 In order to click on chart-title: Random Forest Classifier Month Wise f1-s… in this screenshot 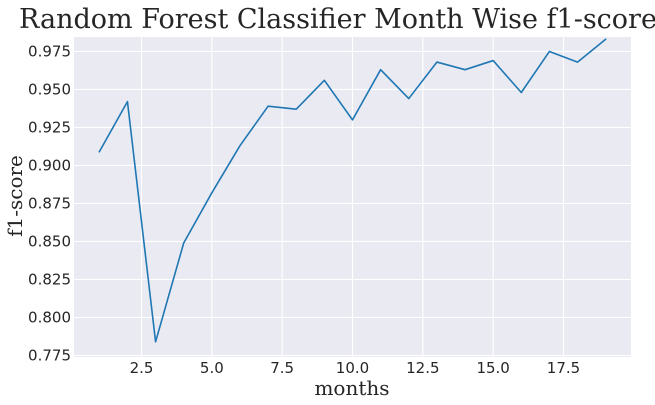, I will do `click(337, 19)`.